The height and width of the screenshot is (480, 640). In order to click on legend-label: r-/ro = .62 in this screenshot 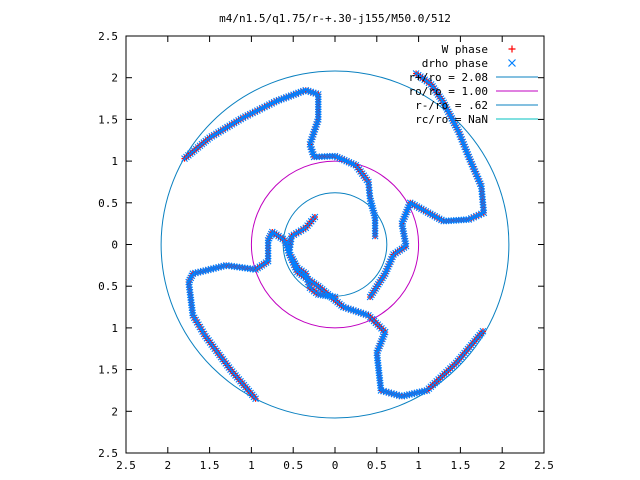, I will do `click(451, 105)`.